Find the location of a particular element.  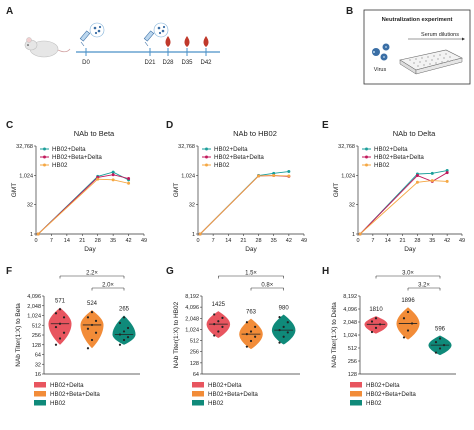

y-tick-label: 32,768 is located at coordinates (346, 147).